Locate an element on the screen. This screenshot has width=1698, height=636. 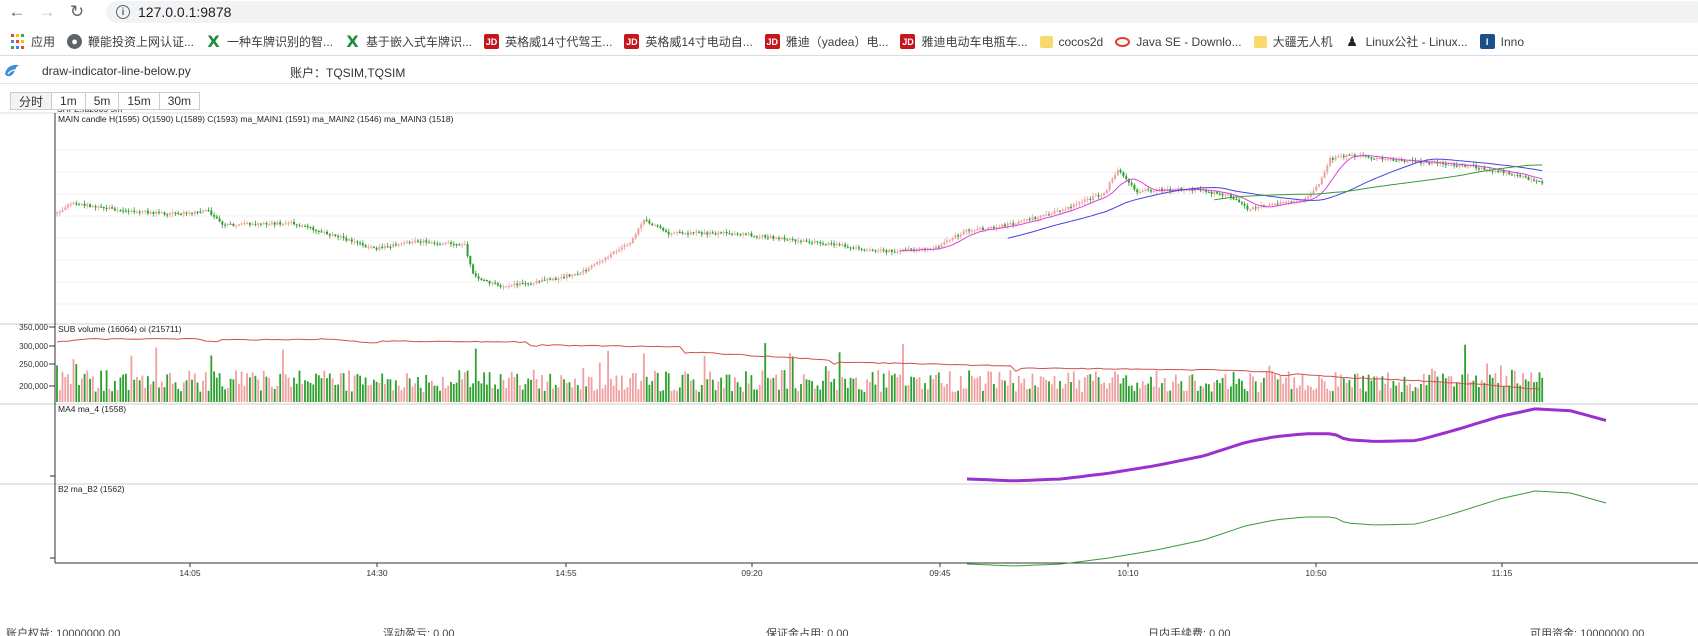
forward-arrow-icon: → is located at coordinates (47, 11).